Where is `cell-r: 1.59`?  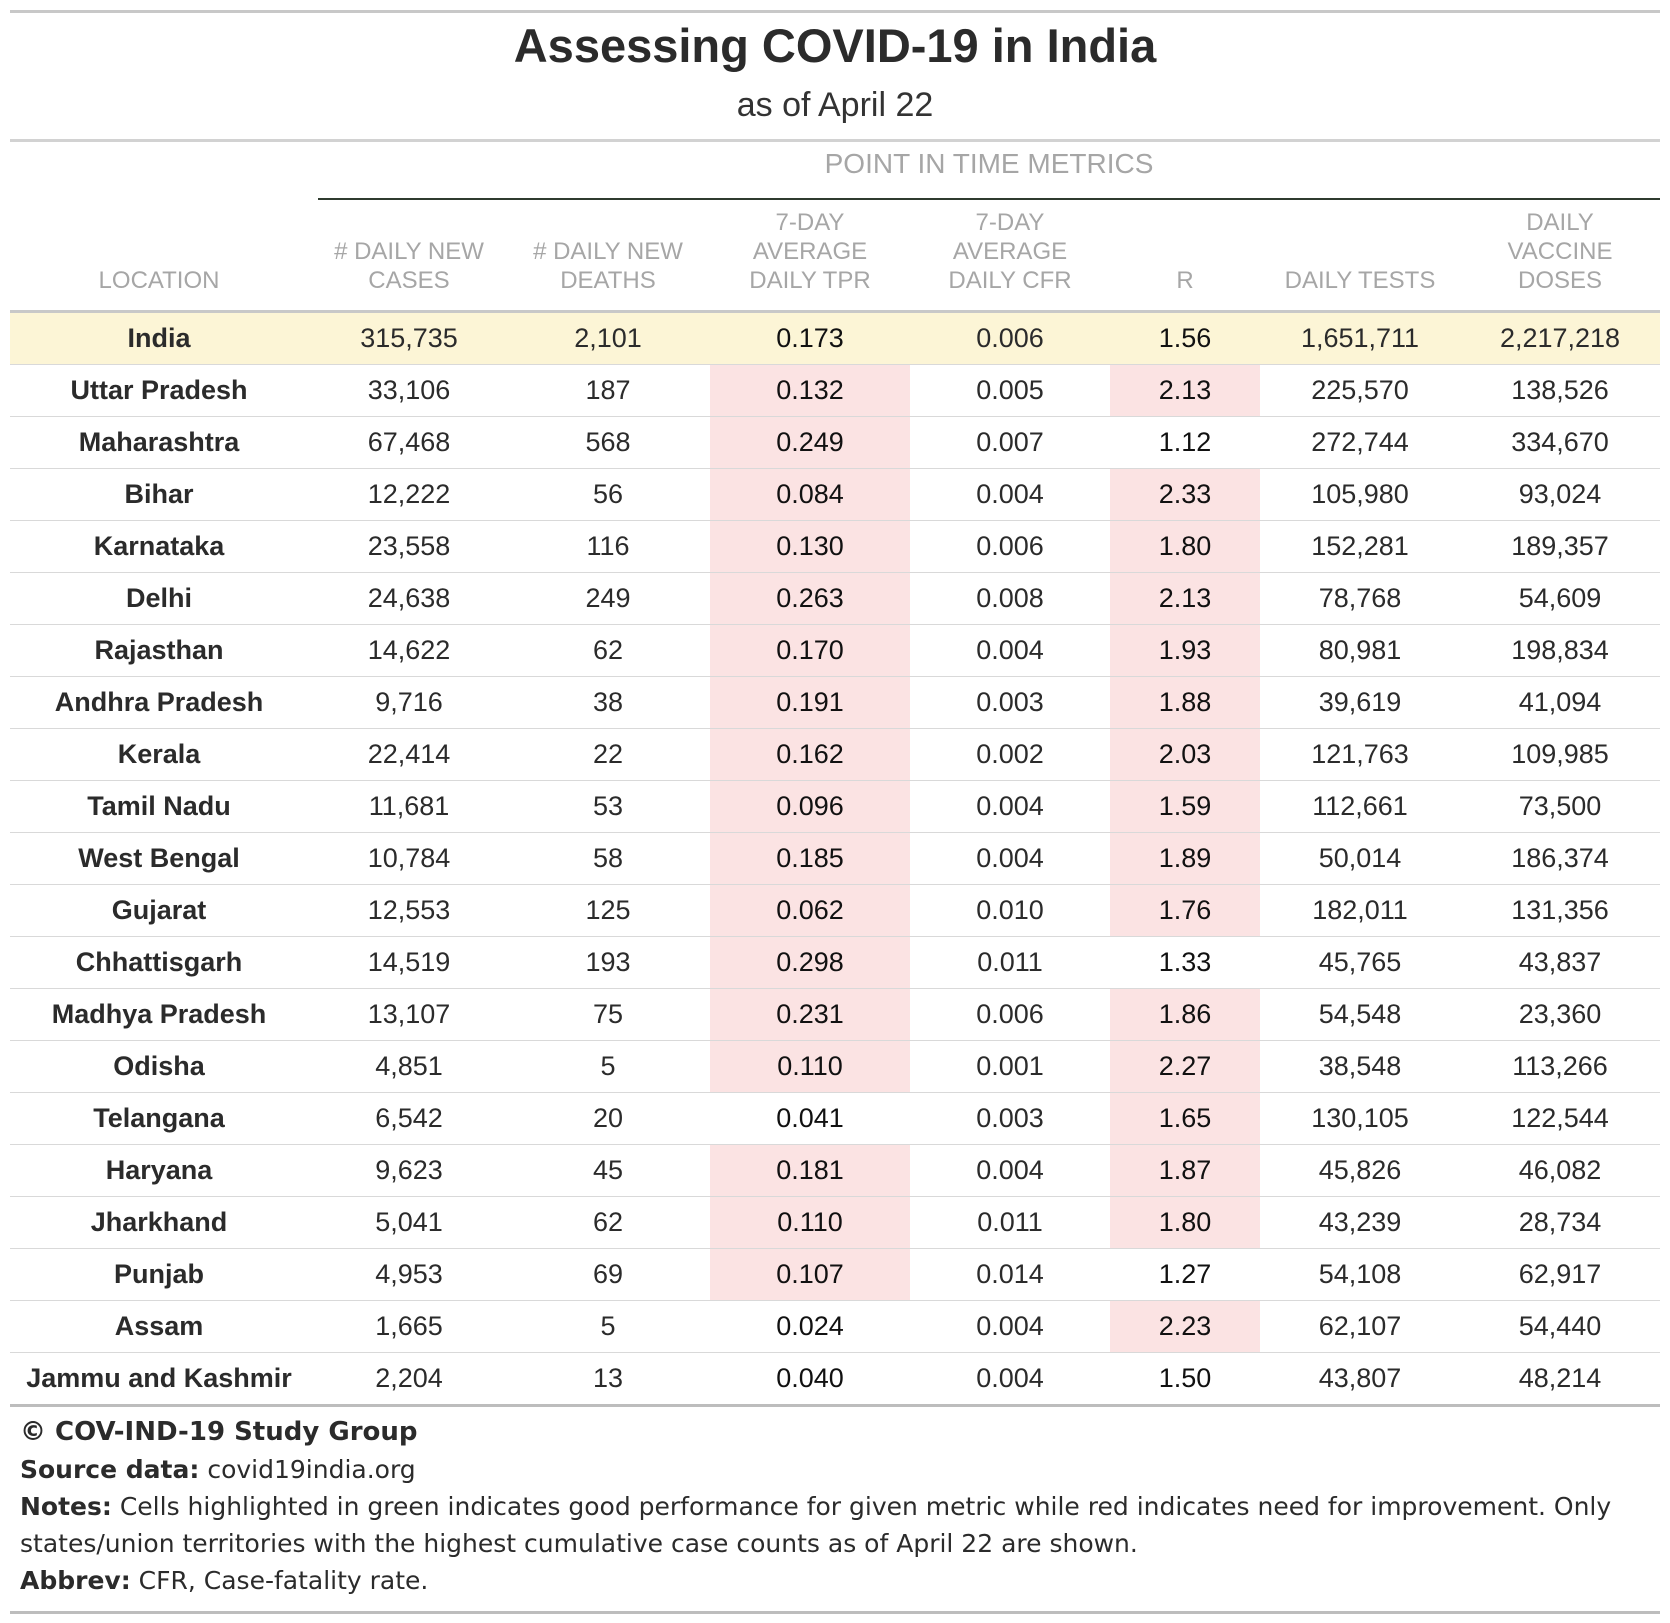 cell-r: 1.59 is located at coordinates (1185, 806).